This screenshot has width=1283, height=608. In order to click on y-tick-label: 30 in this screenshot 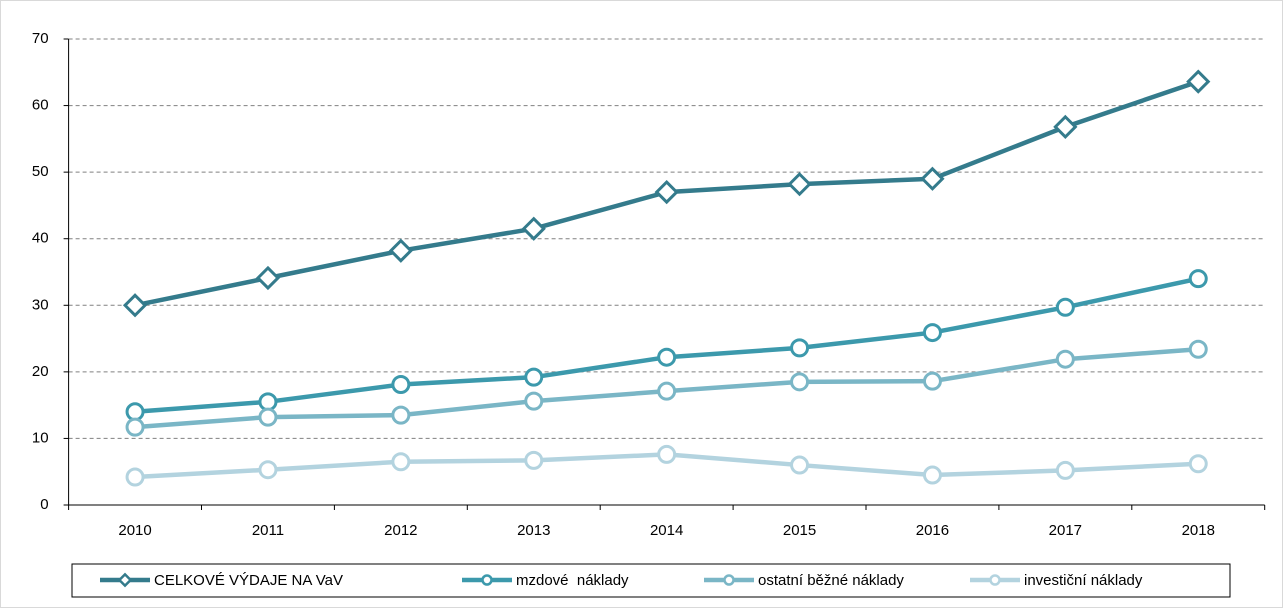, I will do `click(40, 304)`.